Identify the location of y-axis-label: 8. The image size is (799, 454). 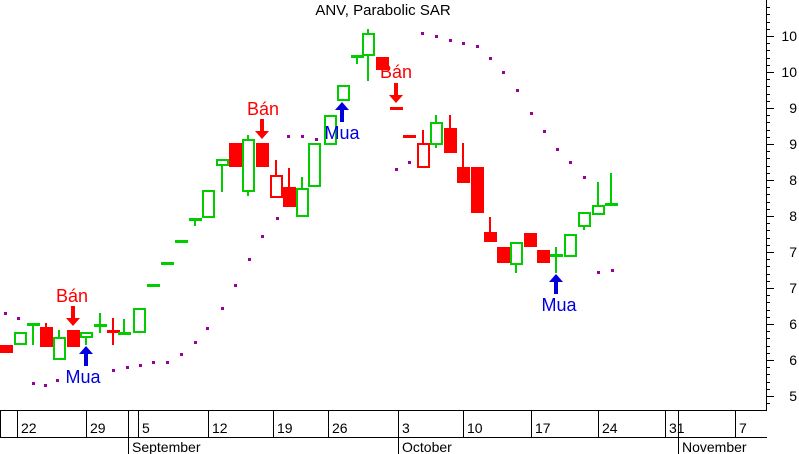
(793, 180).